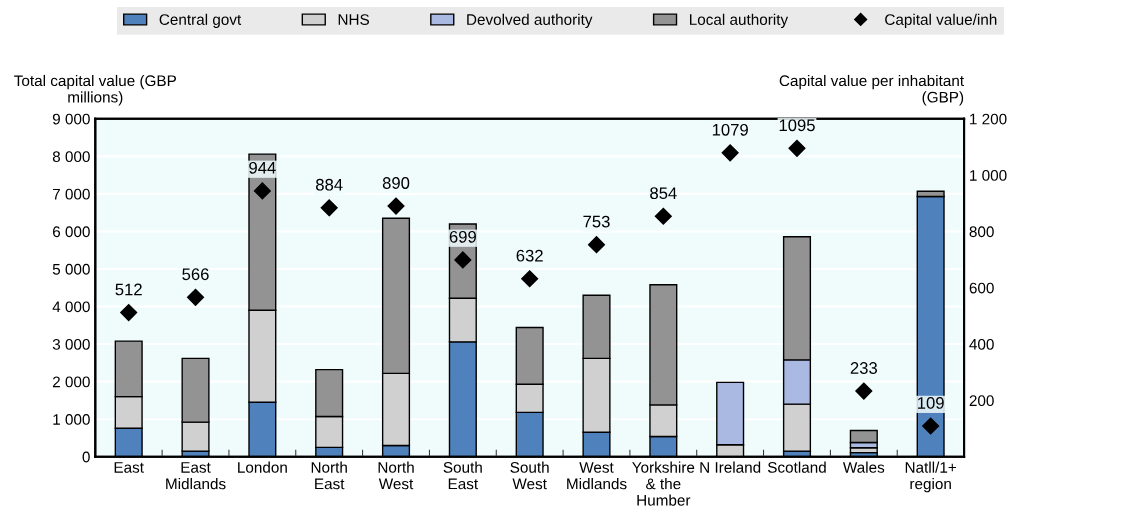 The width and height of the screenshot is (1121, 528). I want to click on y-tick-label: 0, so click(86, 457).